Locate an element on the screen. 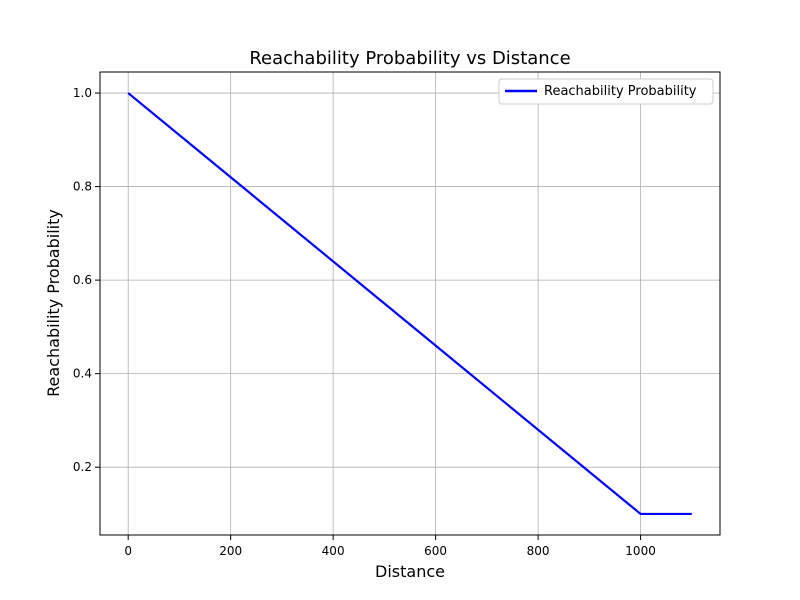 The image size is (800, 600). legend-box is located at coordinates (606, 91).